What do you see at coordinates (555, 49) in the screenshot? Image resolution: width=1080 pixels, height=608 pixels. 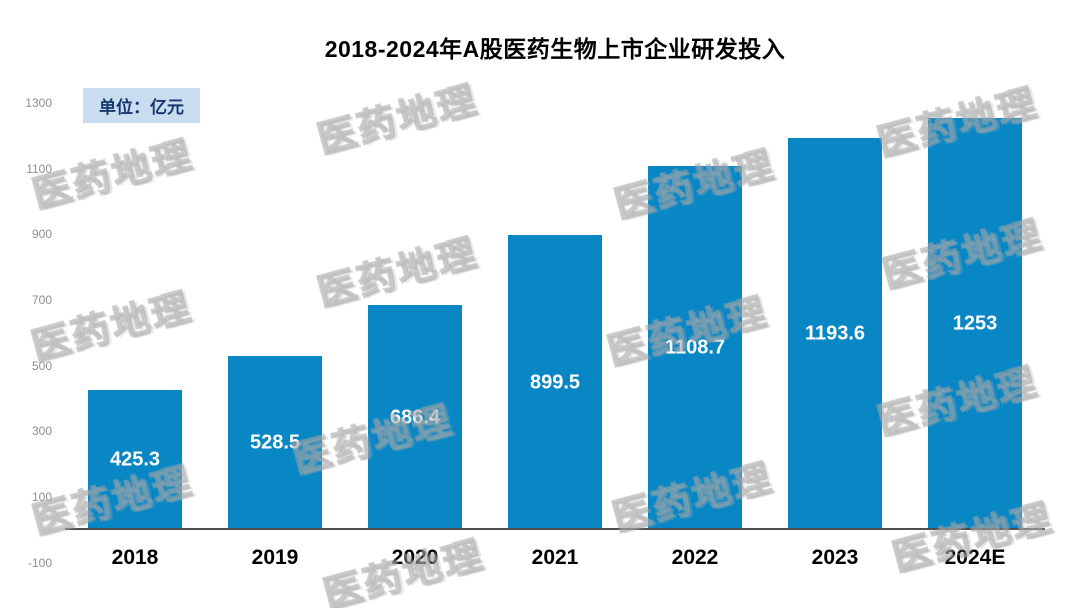 I see `chart-title: 2018-2024年A股医药生物上市企业研发投入` at bounding box center [555, 49].